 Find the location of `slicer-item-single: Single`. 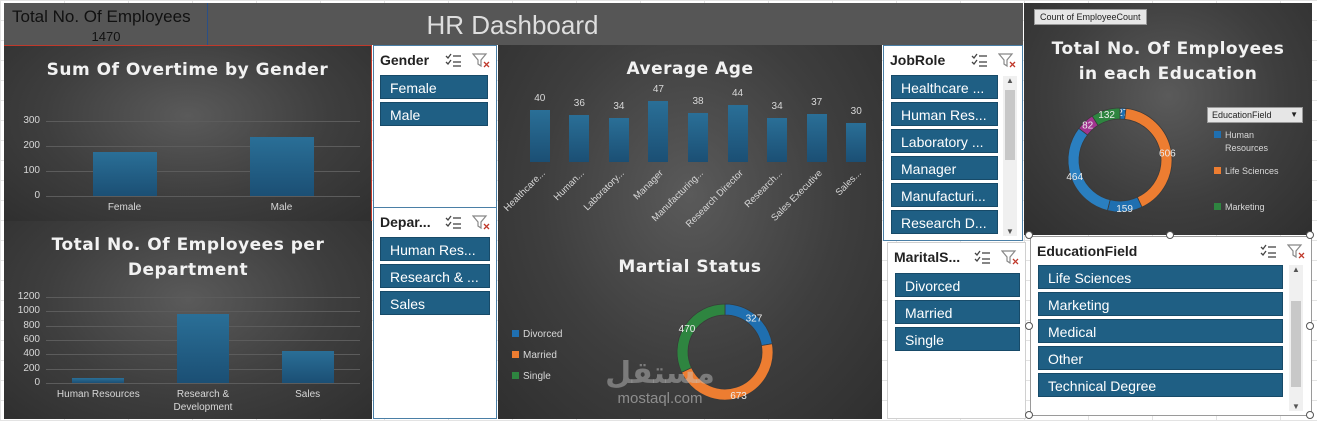

slicer-item-single: Single is located at coordinates (957, 339).